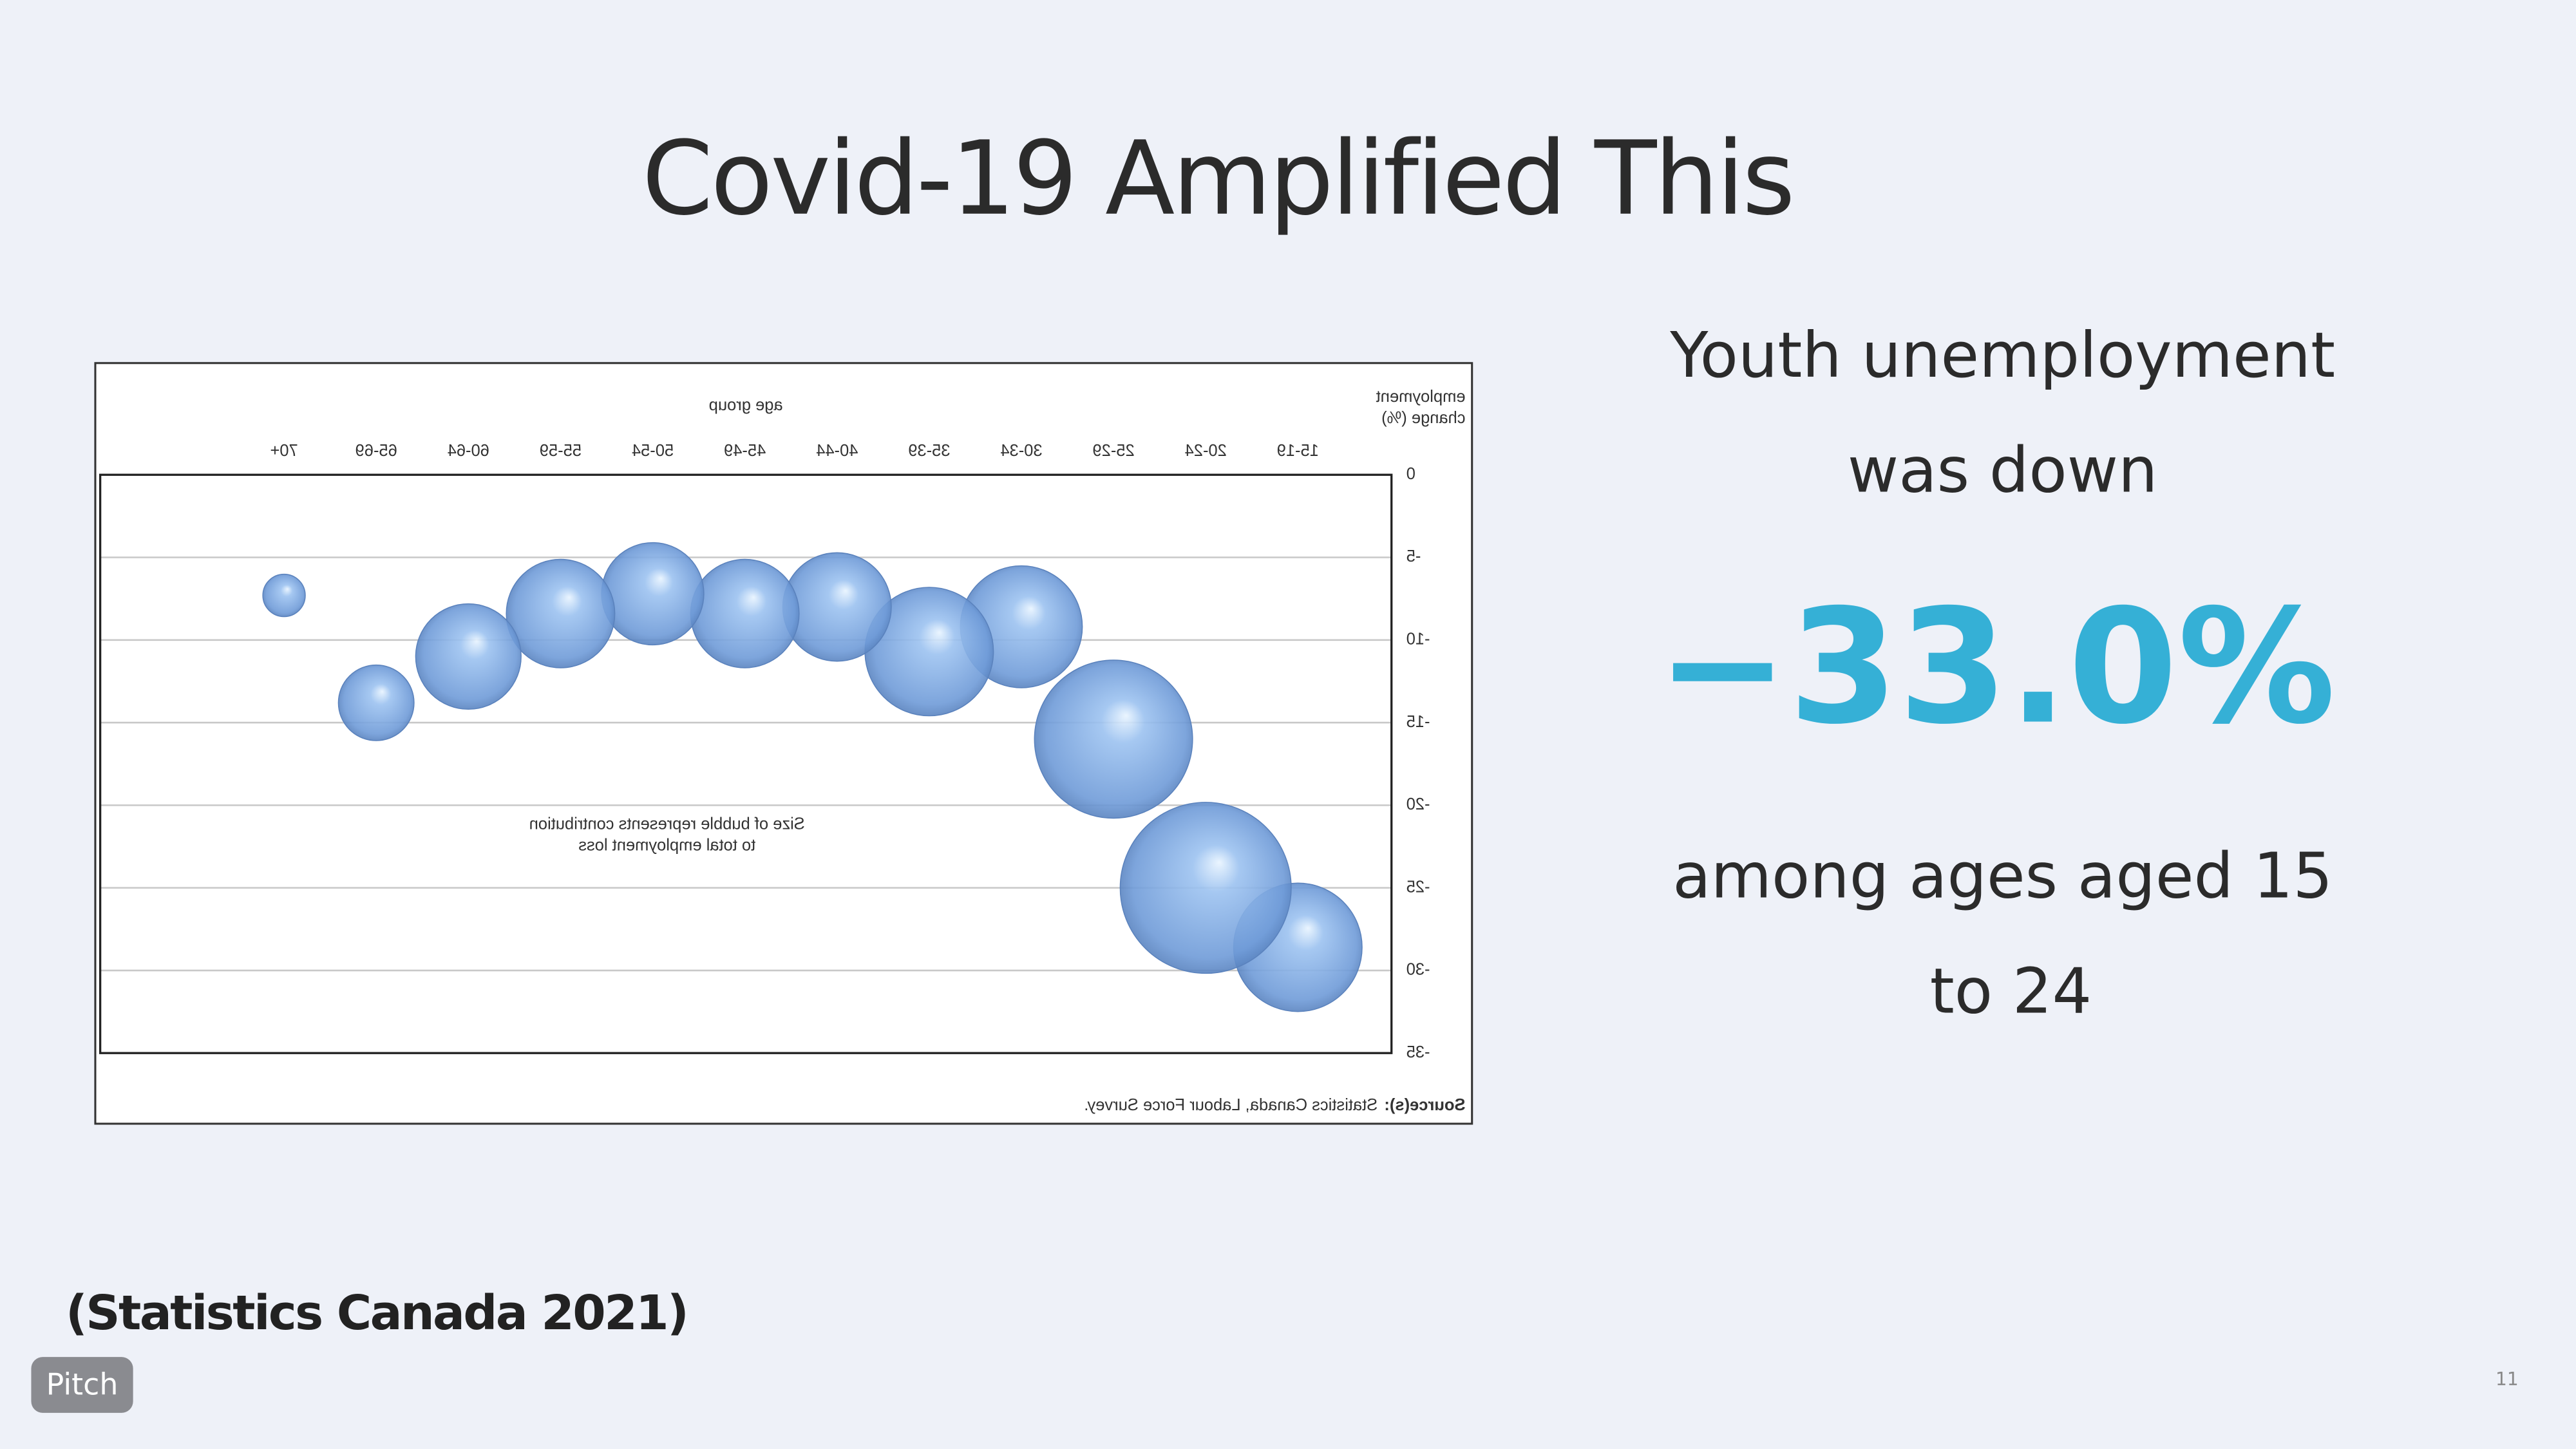  I want to click on source-text: Statistics Canada, Labour Force Survey., so click(1231, 1105).